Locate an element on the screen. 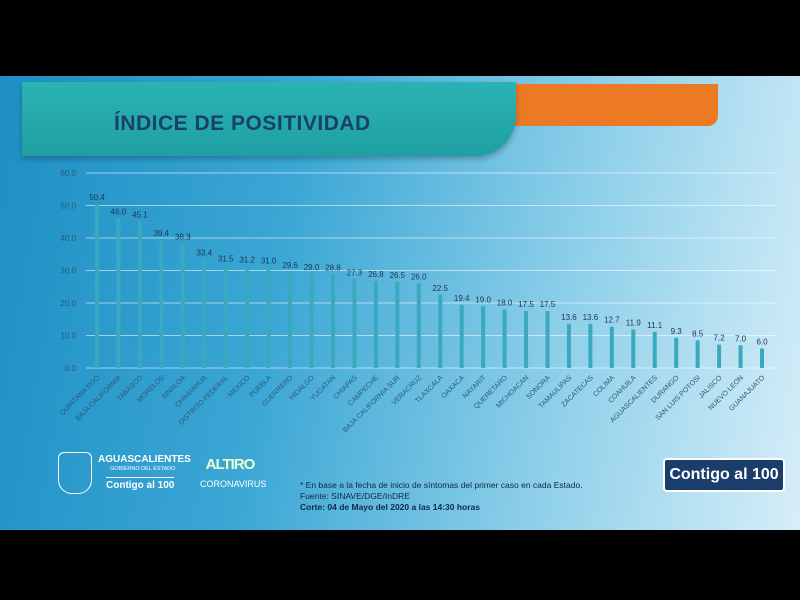  data-label: 45.1 is located at coordinates (140, 214).